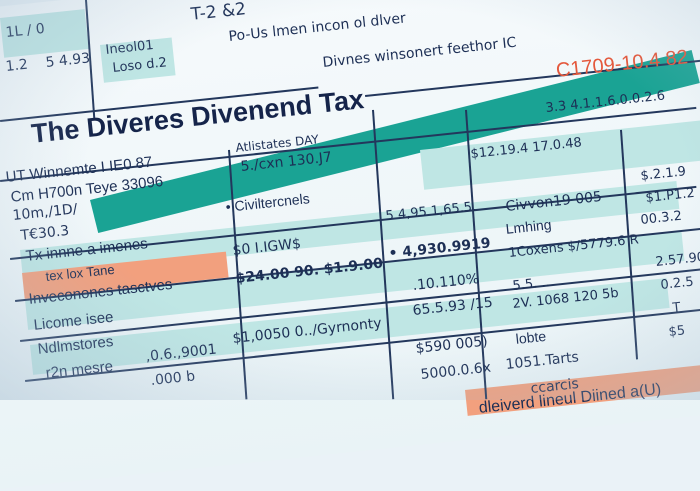  Describe the element at coordinates (676, 308) in the screenshot. I see `right-column-value: T` at that location.